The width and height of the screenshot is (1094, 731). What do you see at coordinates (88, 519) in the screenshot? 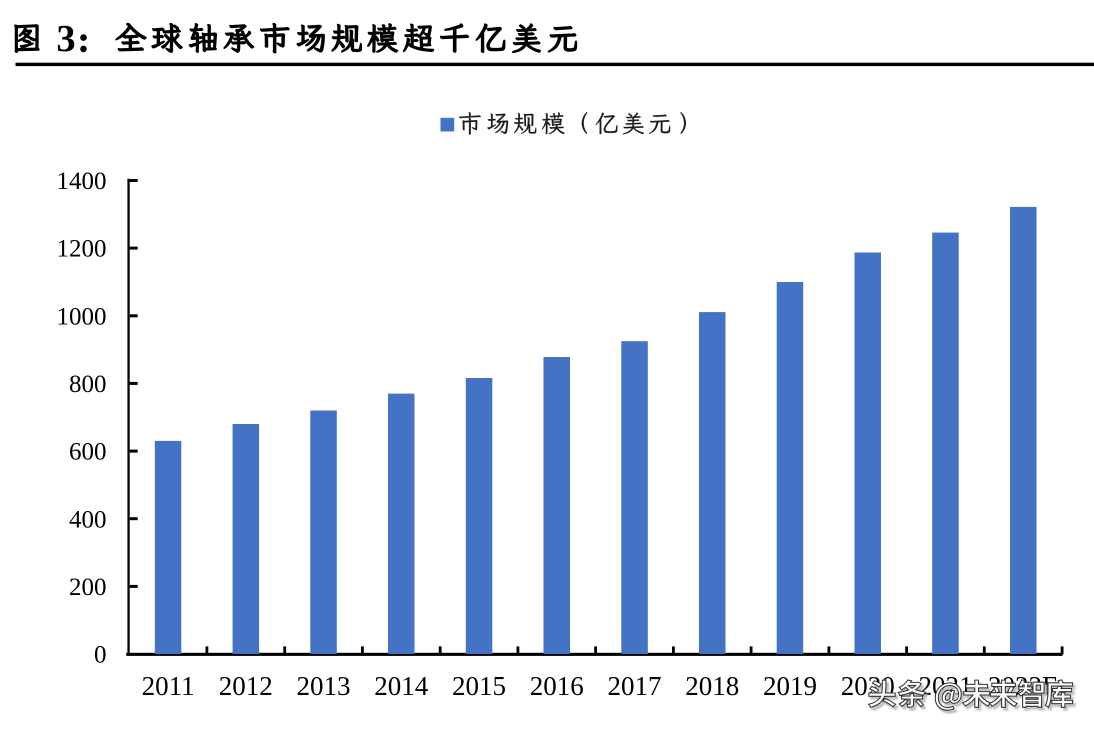
I see `svg-text: 400` at bounding box center [88, 519].